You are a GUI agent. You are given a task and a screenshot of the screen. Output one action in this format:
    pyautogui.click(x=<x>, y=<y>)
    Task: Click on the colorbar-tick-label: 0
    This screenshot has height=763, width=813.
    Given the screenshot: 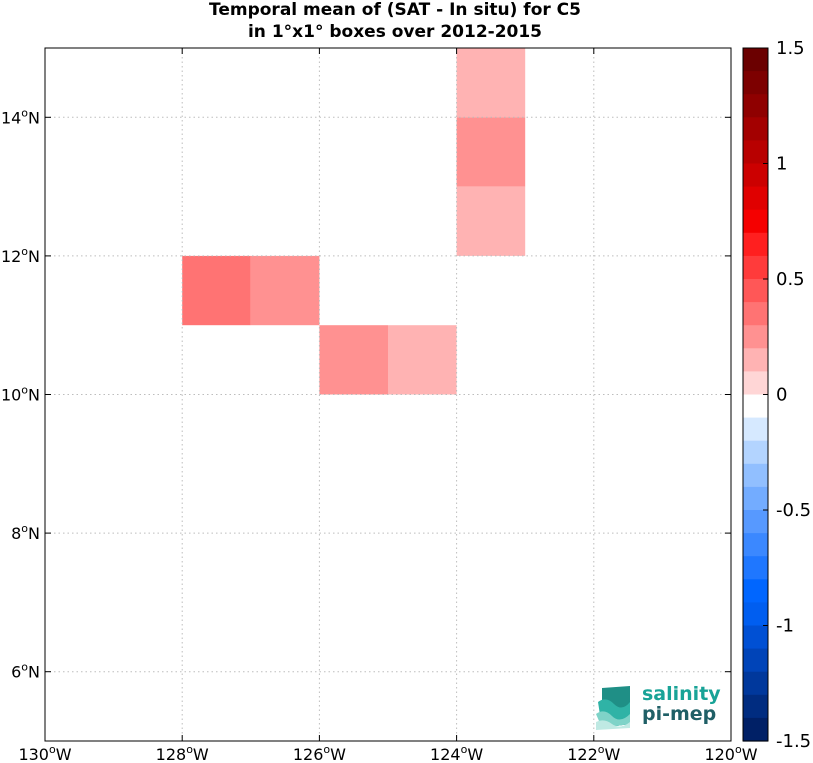 What is the action you would take?
    pyautogui.click(x=781, y=395)
    